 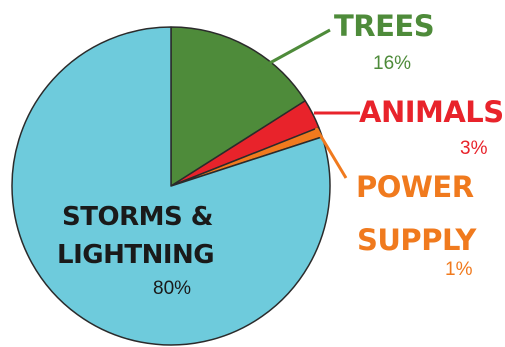 I want to click on slice-label-lightning: LIGHTNING, so click(x=135, y=255).